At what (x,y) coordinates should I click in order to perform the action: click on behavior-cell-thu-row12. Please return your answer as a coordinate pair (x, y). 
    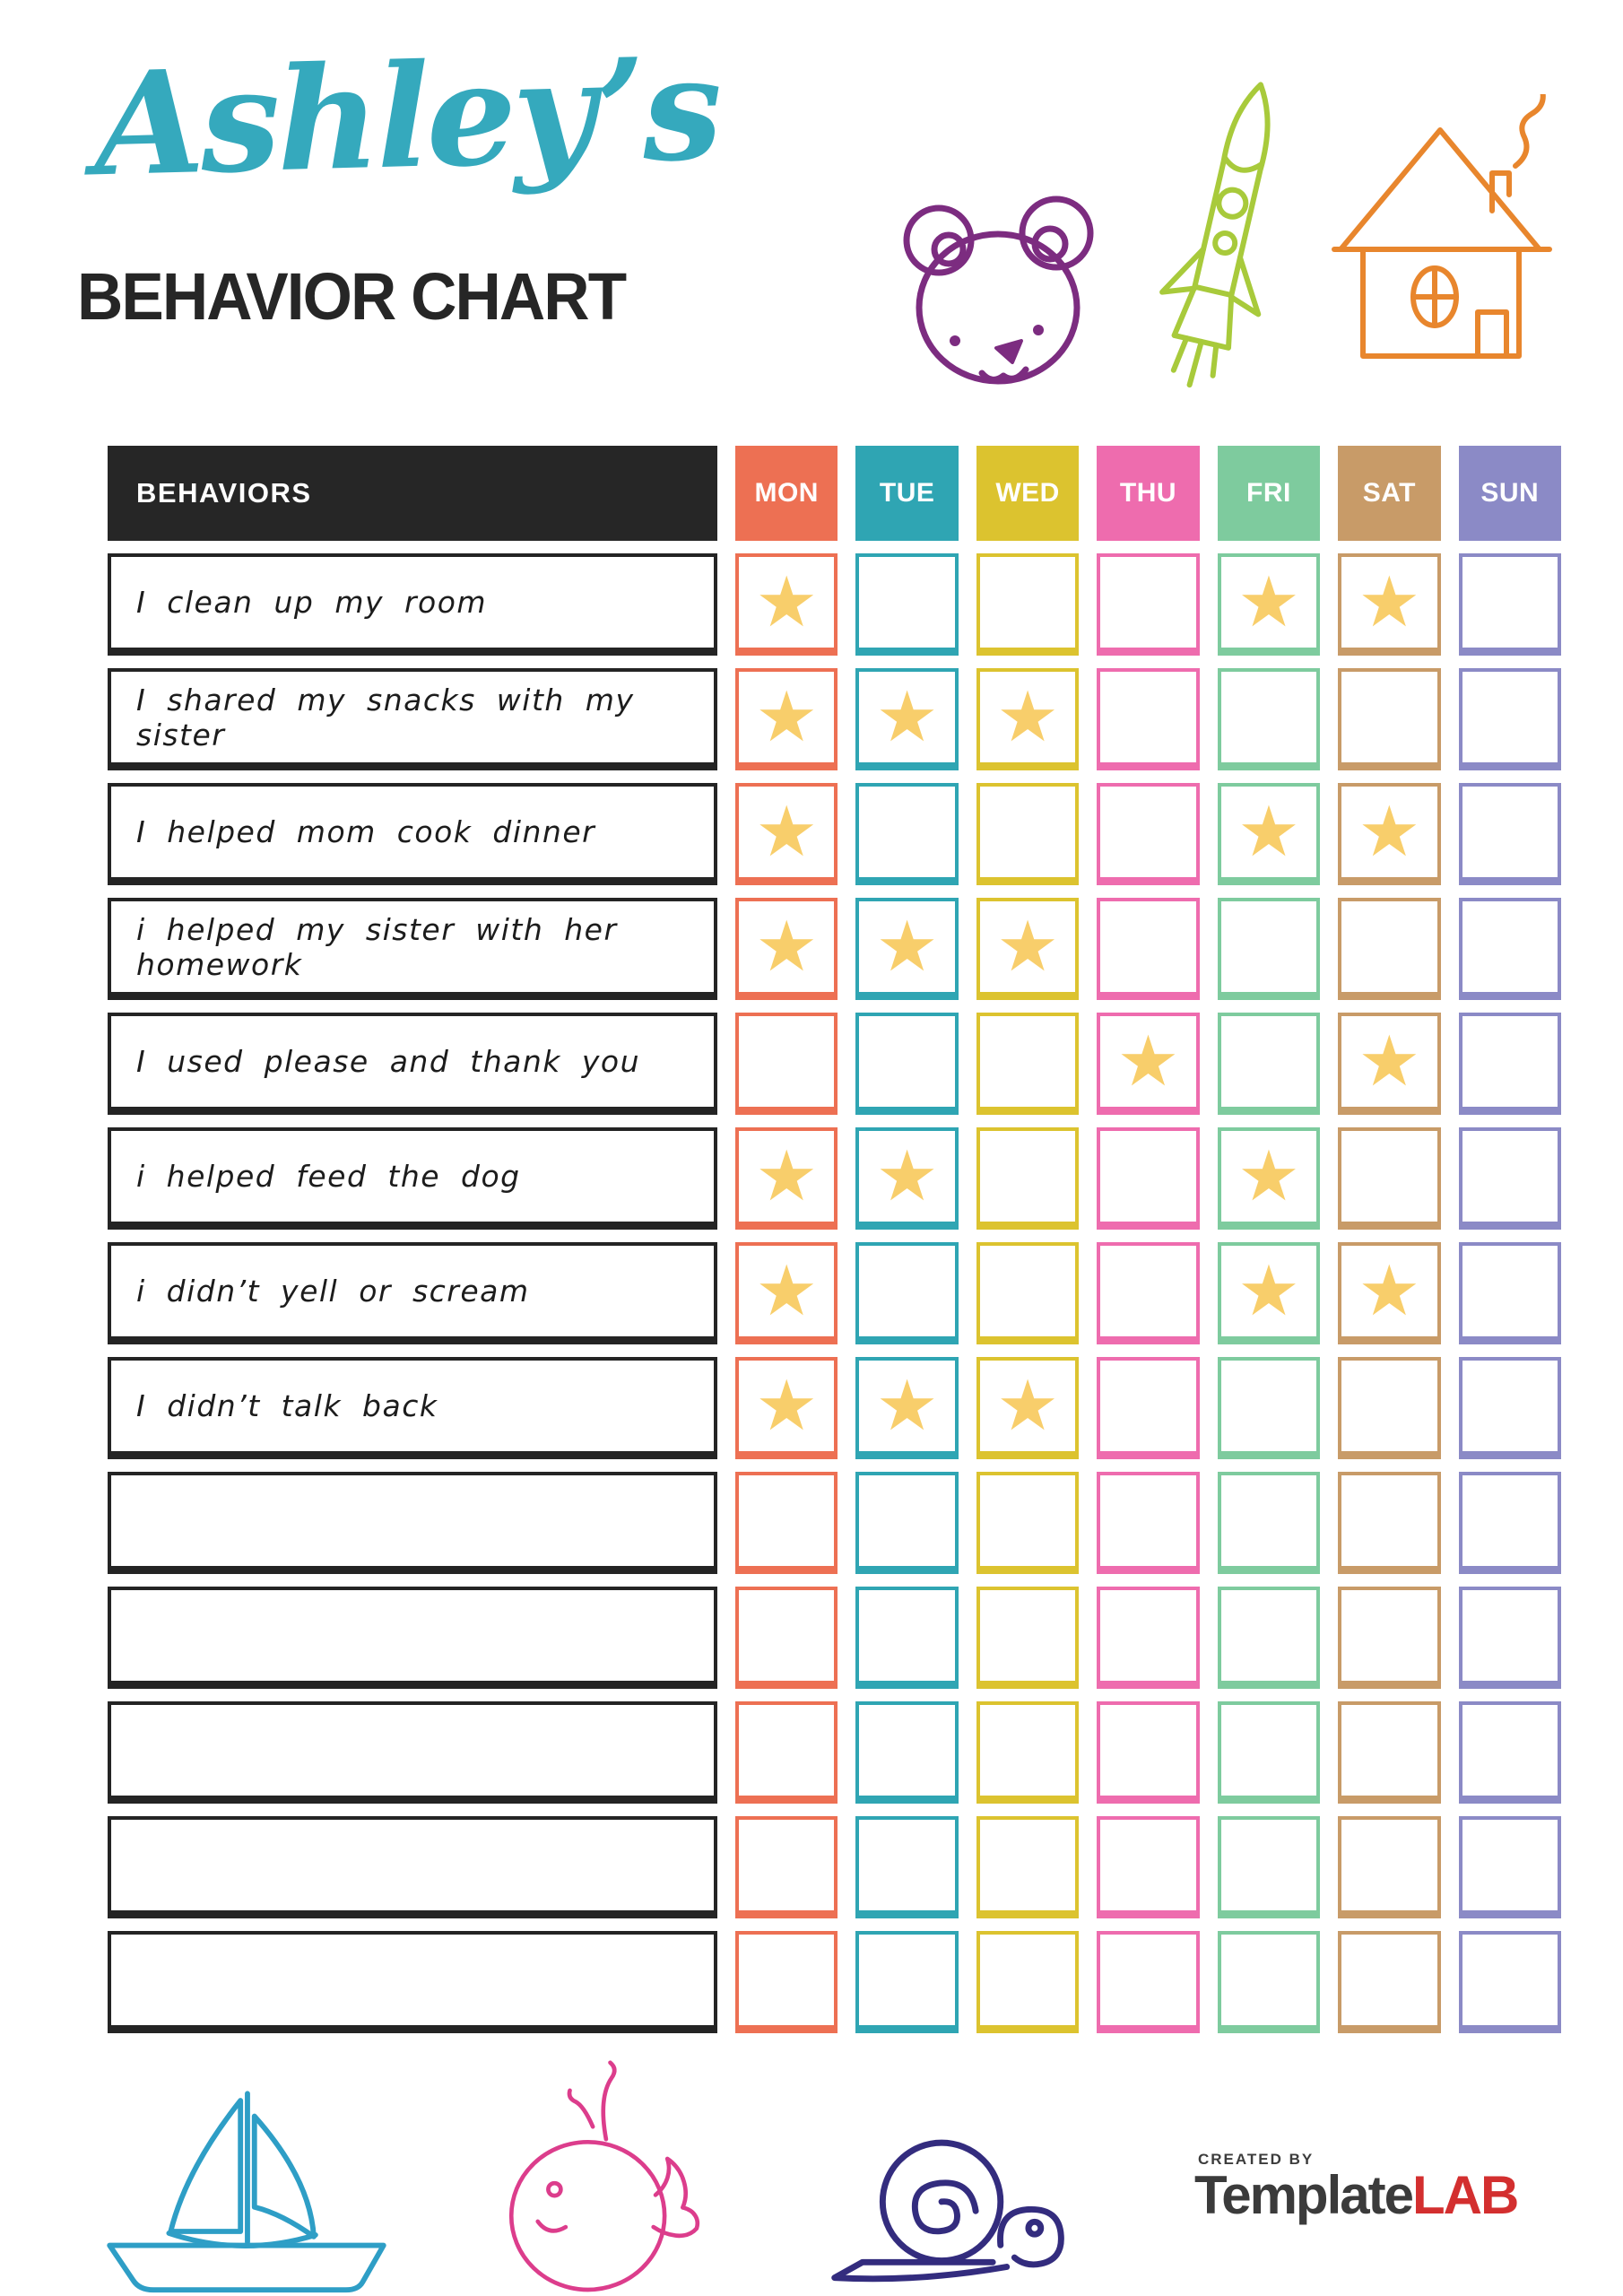
    Looking at the image, I should click on (1148, 1867).